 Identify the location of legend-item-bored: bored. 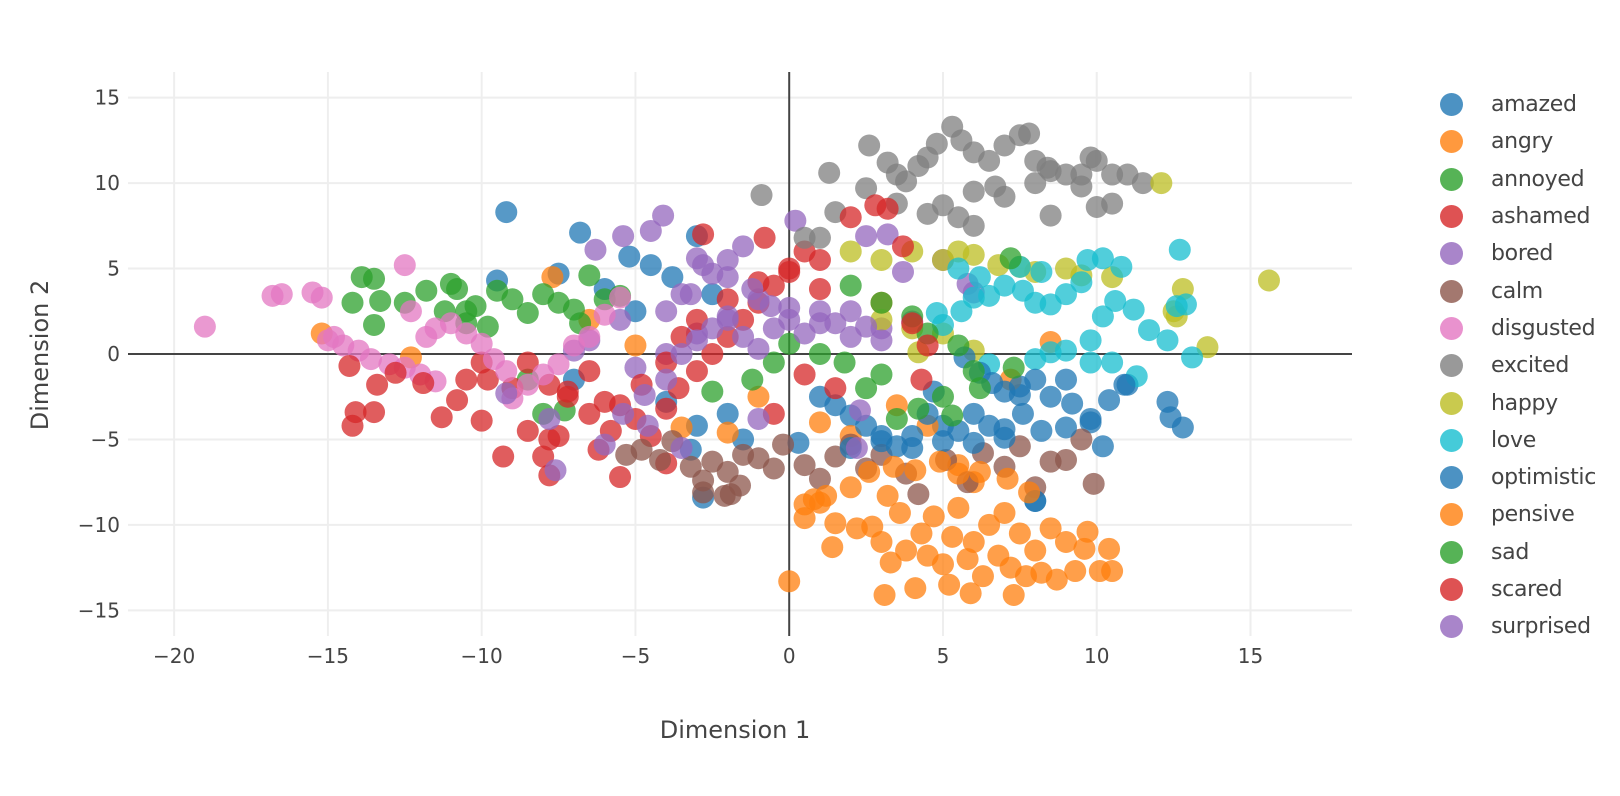
(1518, 253).